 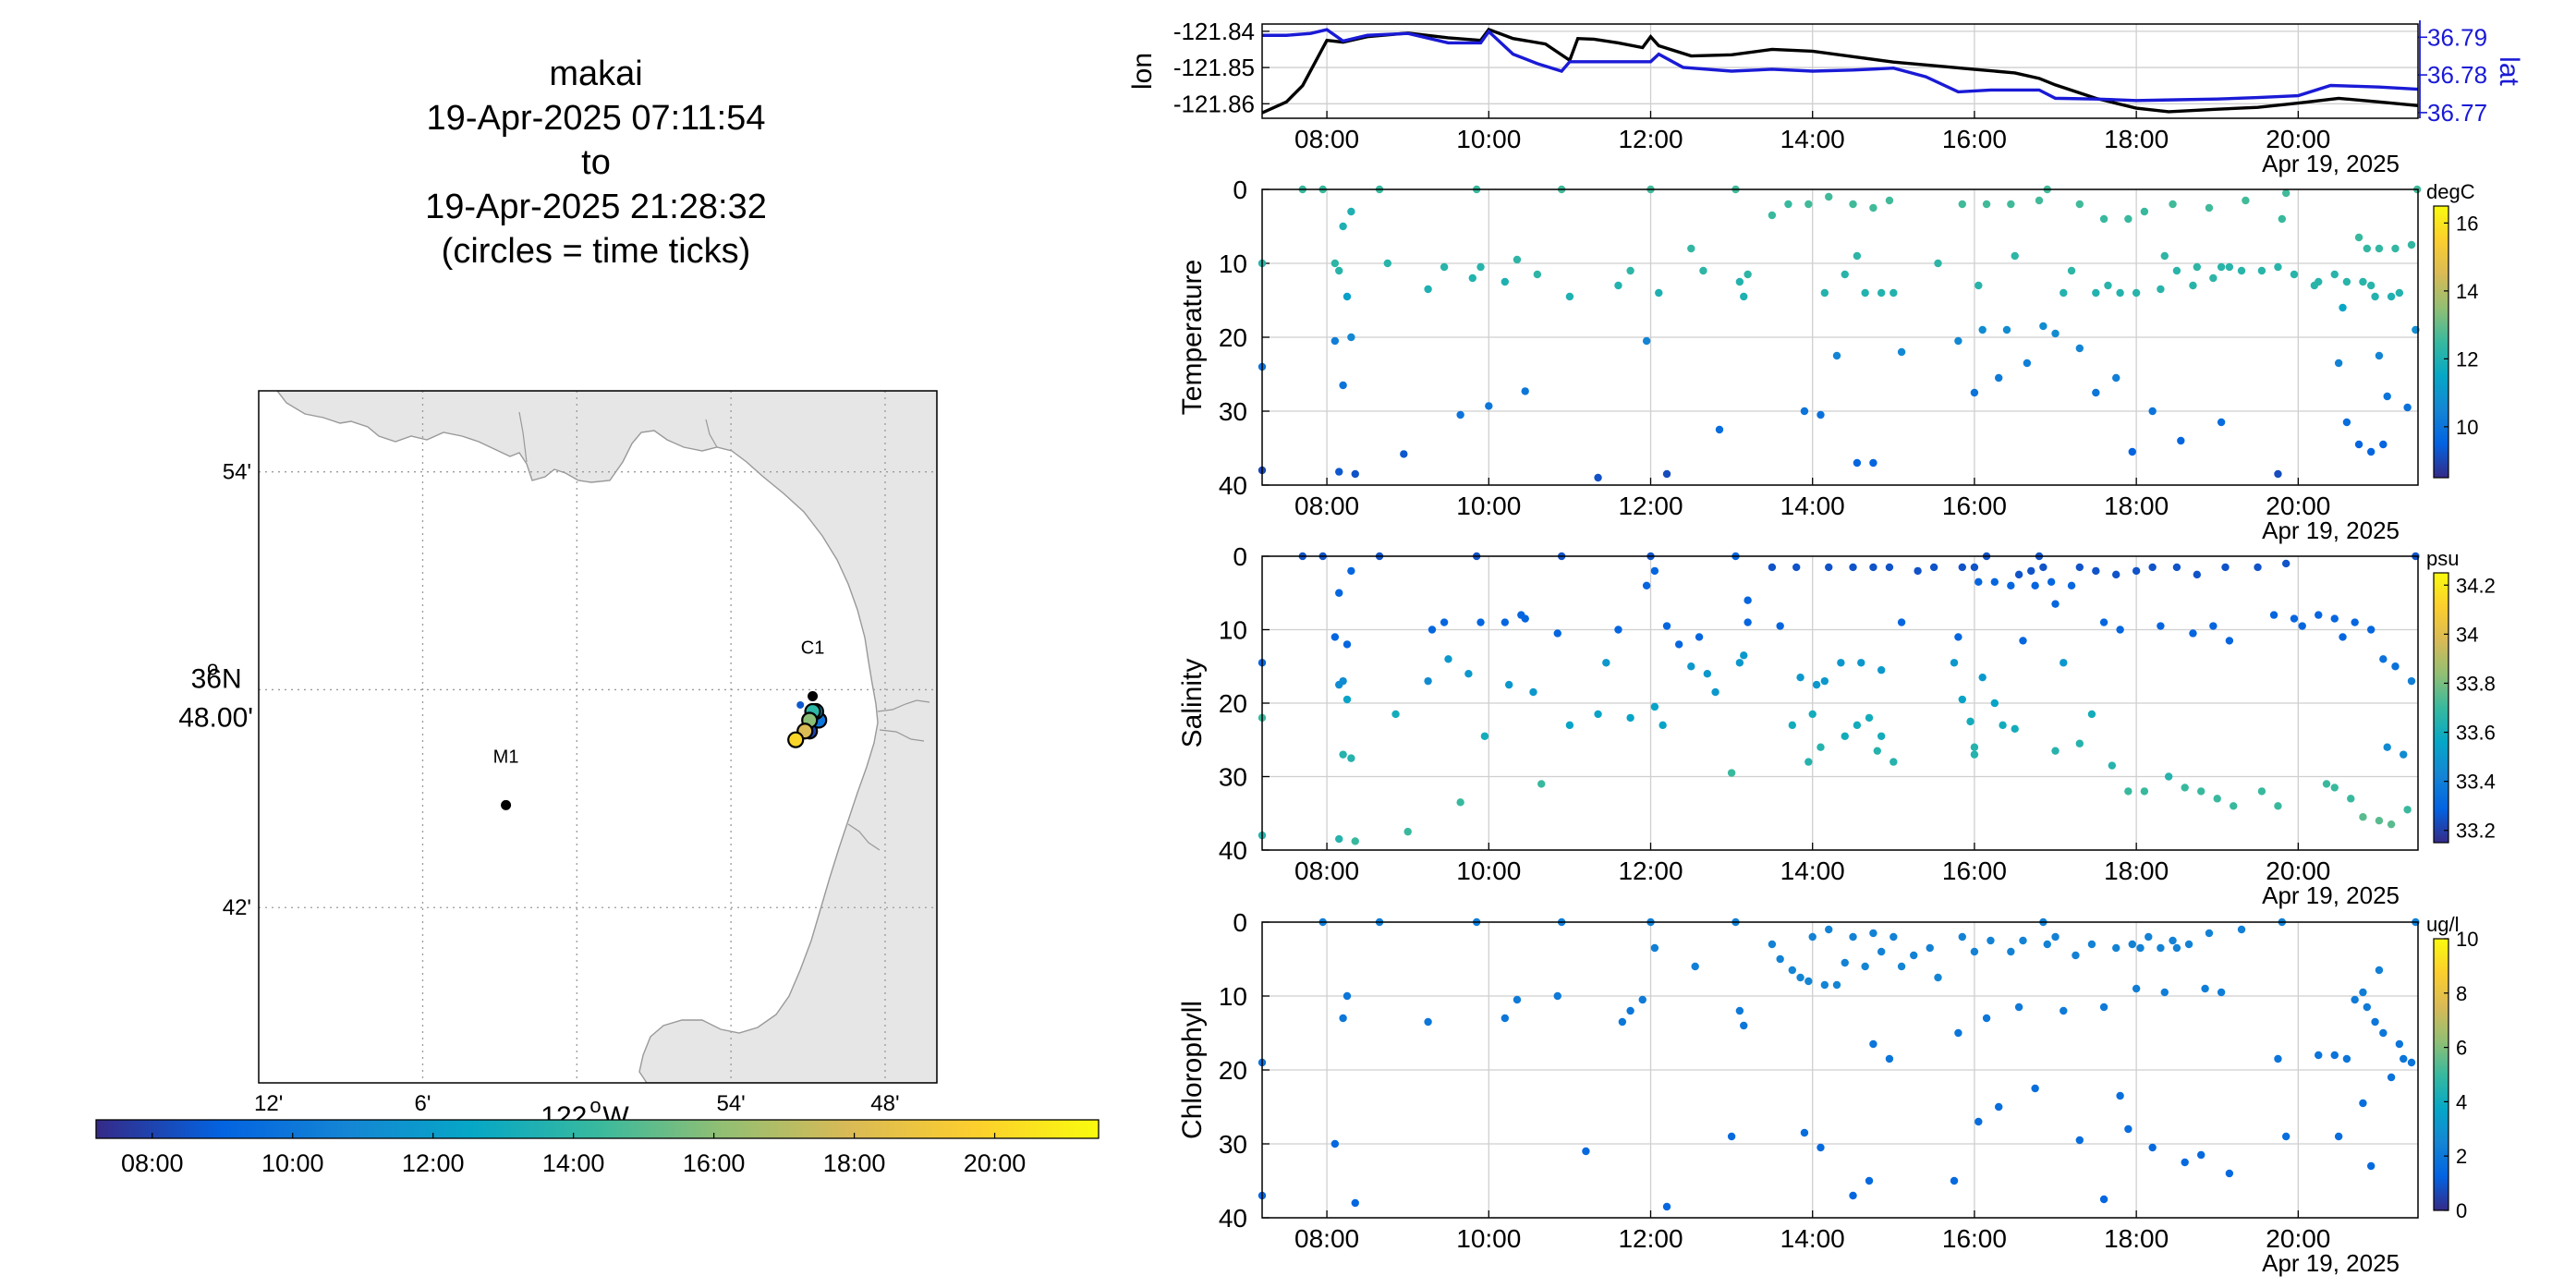 What do you see at coordinates (1233, 777) in the screenshot?
I see `salinity-depth-label: 30` at bounding box center [1233, 777].